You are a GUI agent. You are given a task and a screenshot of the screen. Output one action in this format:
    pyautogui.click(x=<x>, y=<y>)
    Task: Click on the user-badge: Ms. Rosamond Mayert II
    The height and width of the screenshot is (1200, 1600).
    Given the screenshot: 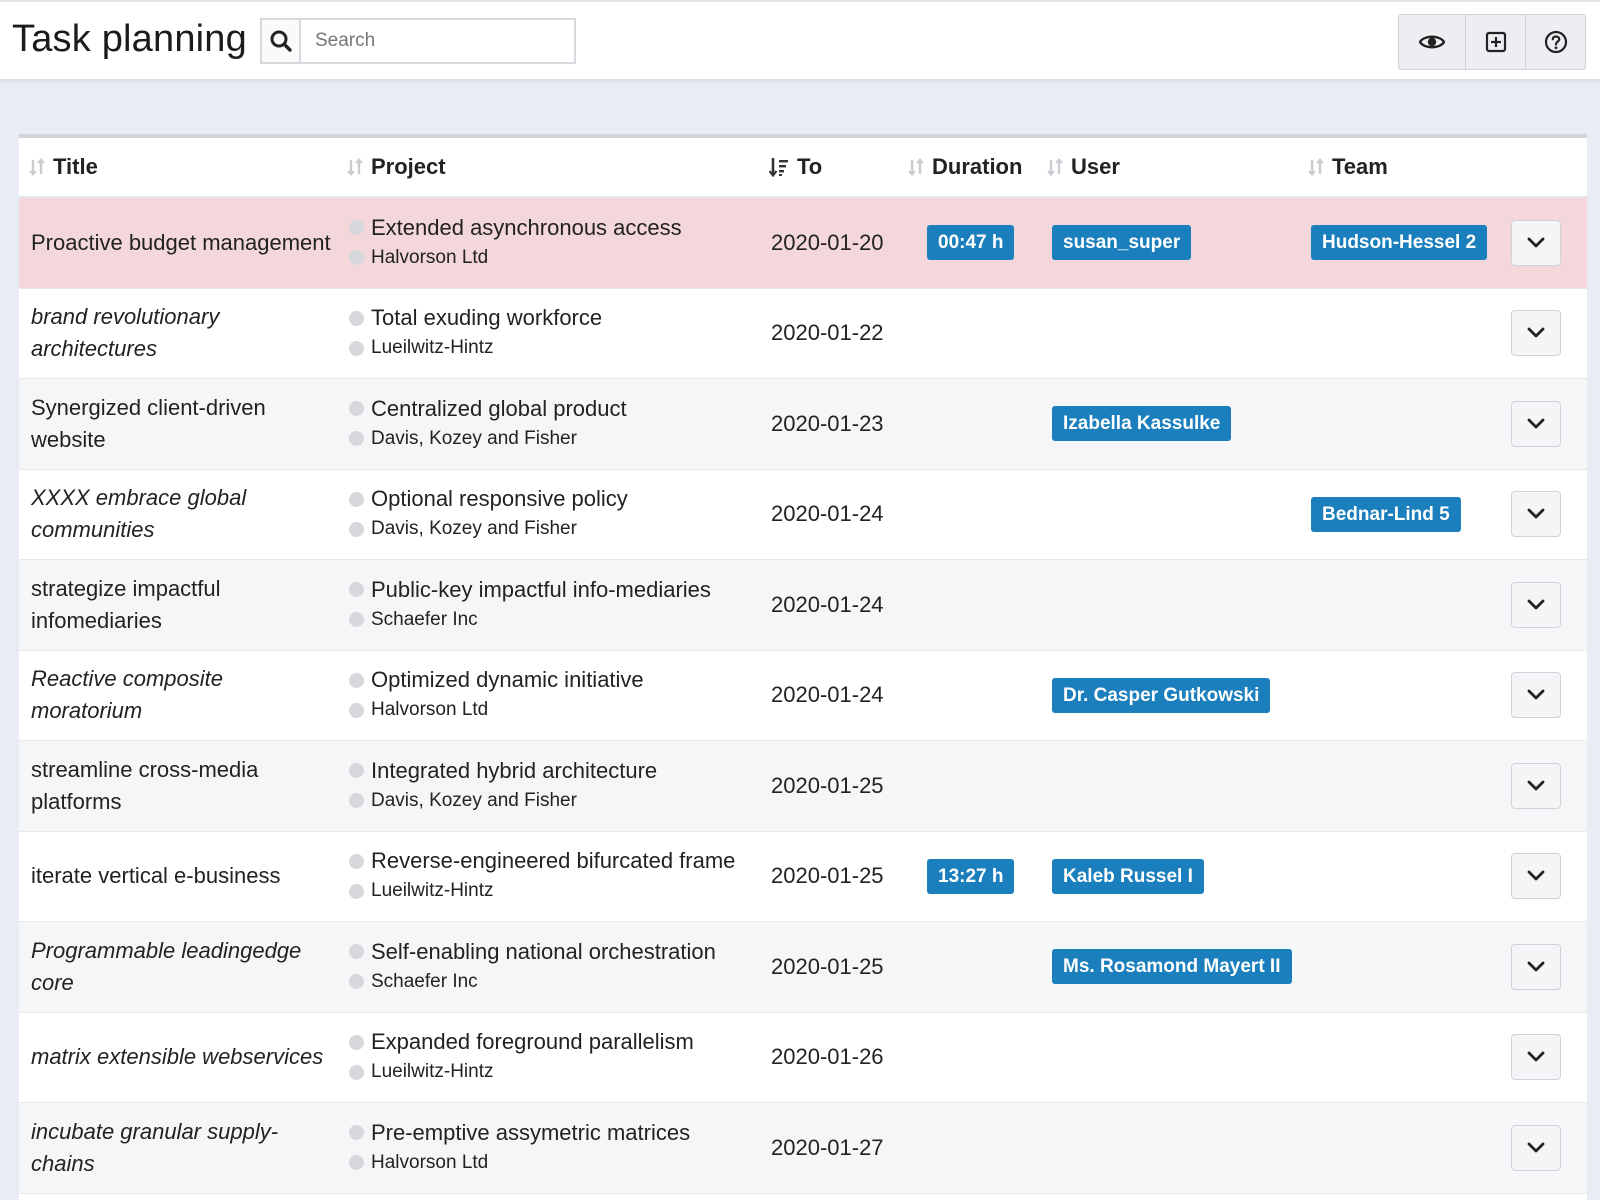 What is the action you would take?
    pyautogui.click(x=1172, y=967)
    